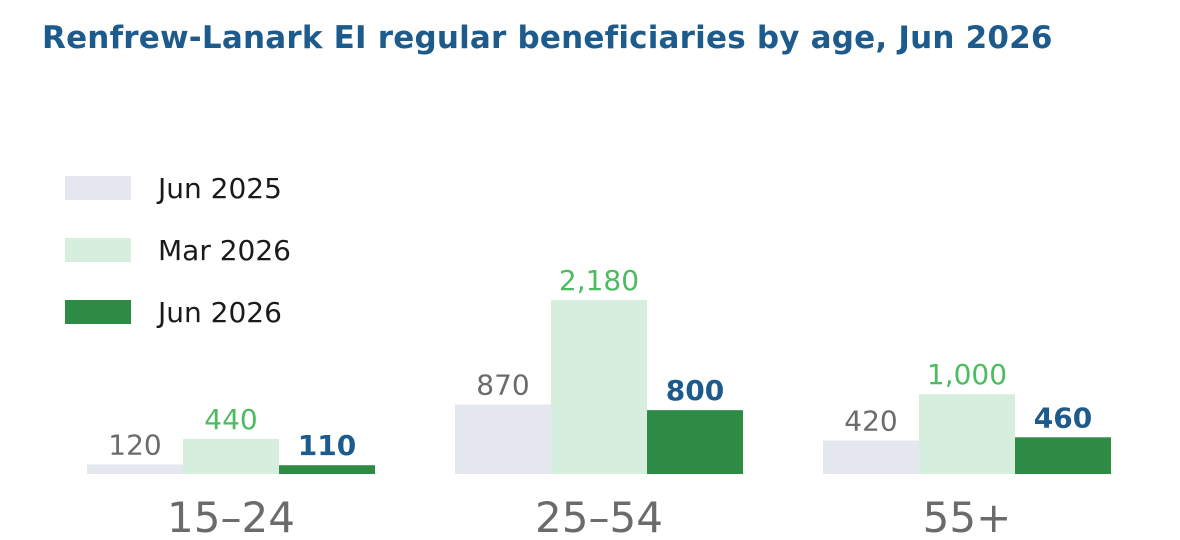 The height and width of the screenshot is (540, 1180). I want to click on legend: Jun 2025 Mar 2026 Jun 2026, so click(178, 250).